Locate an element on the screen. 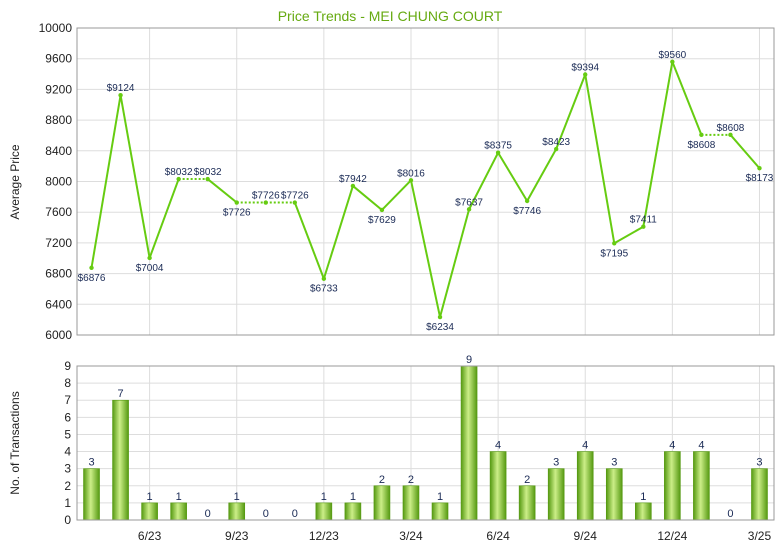  x-tick-label: 3/25 is located at coordinates (760, 536).